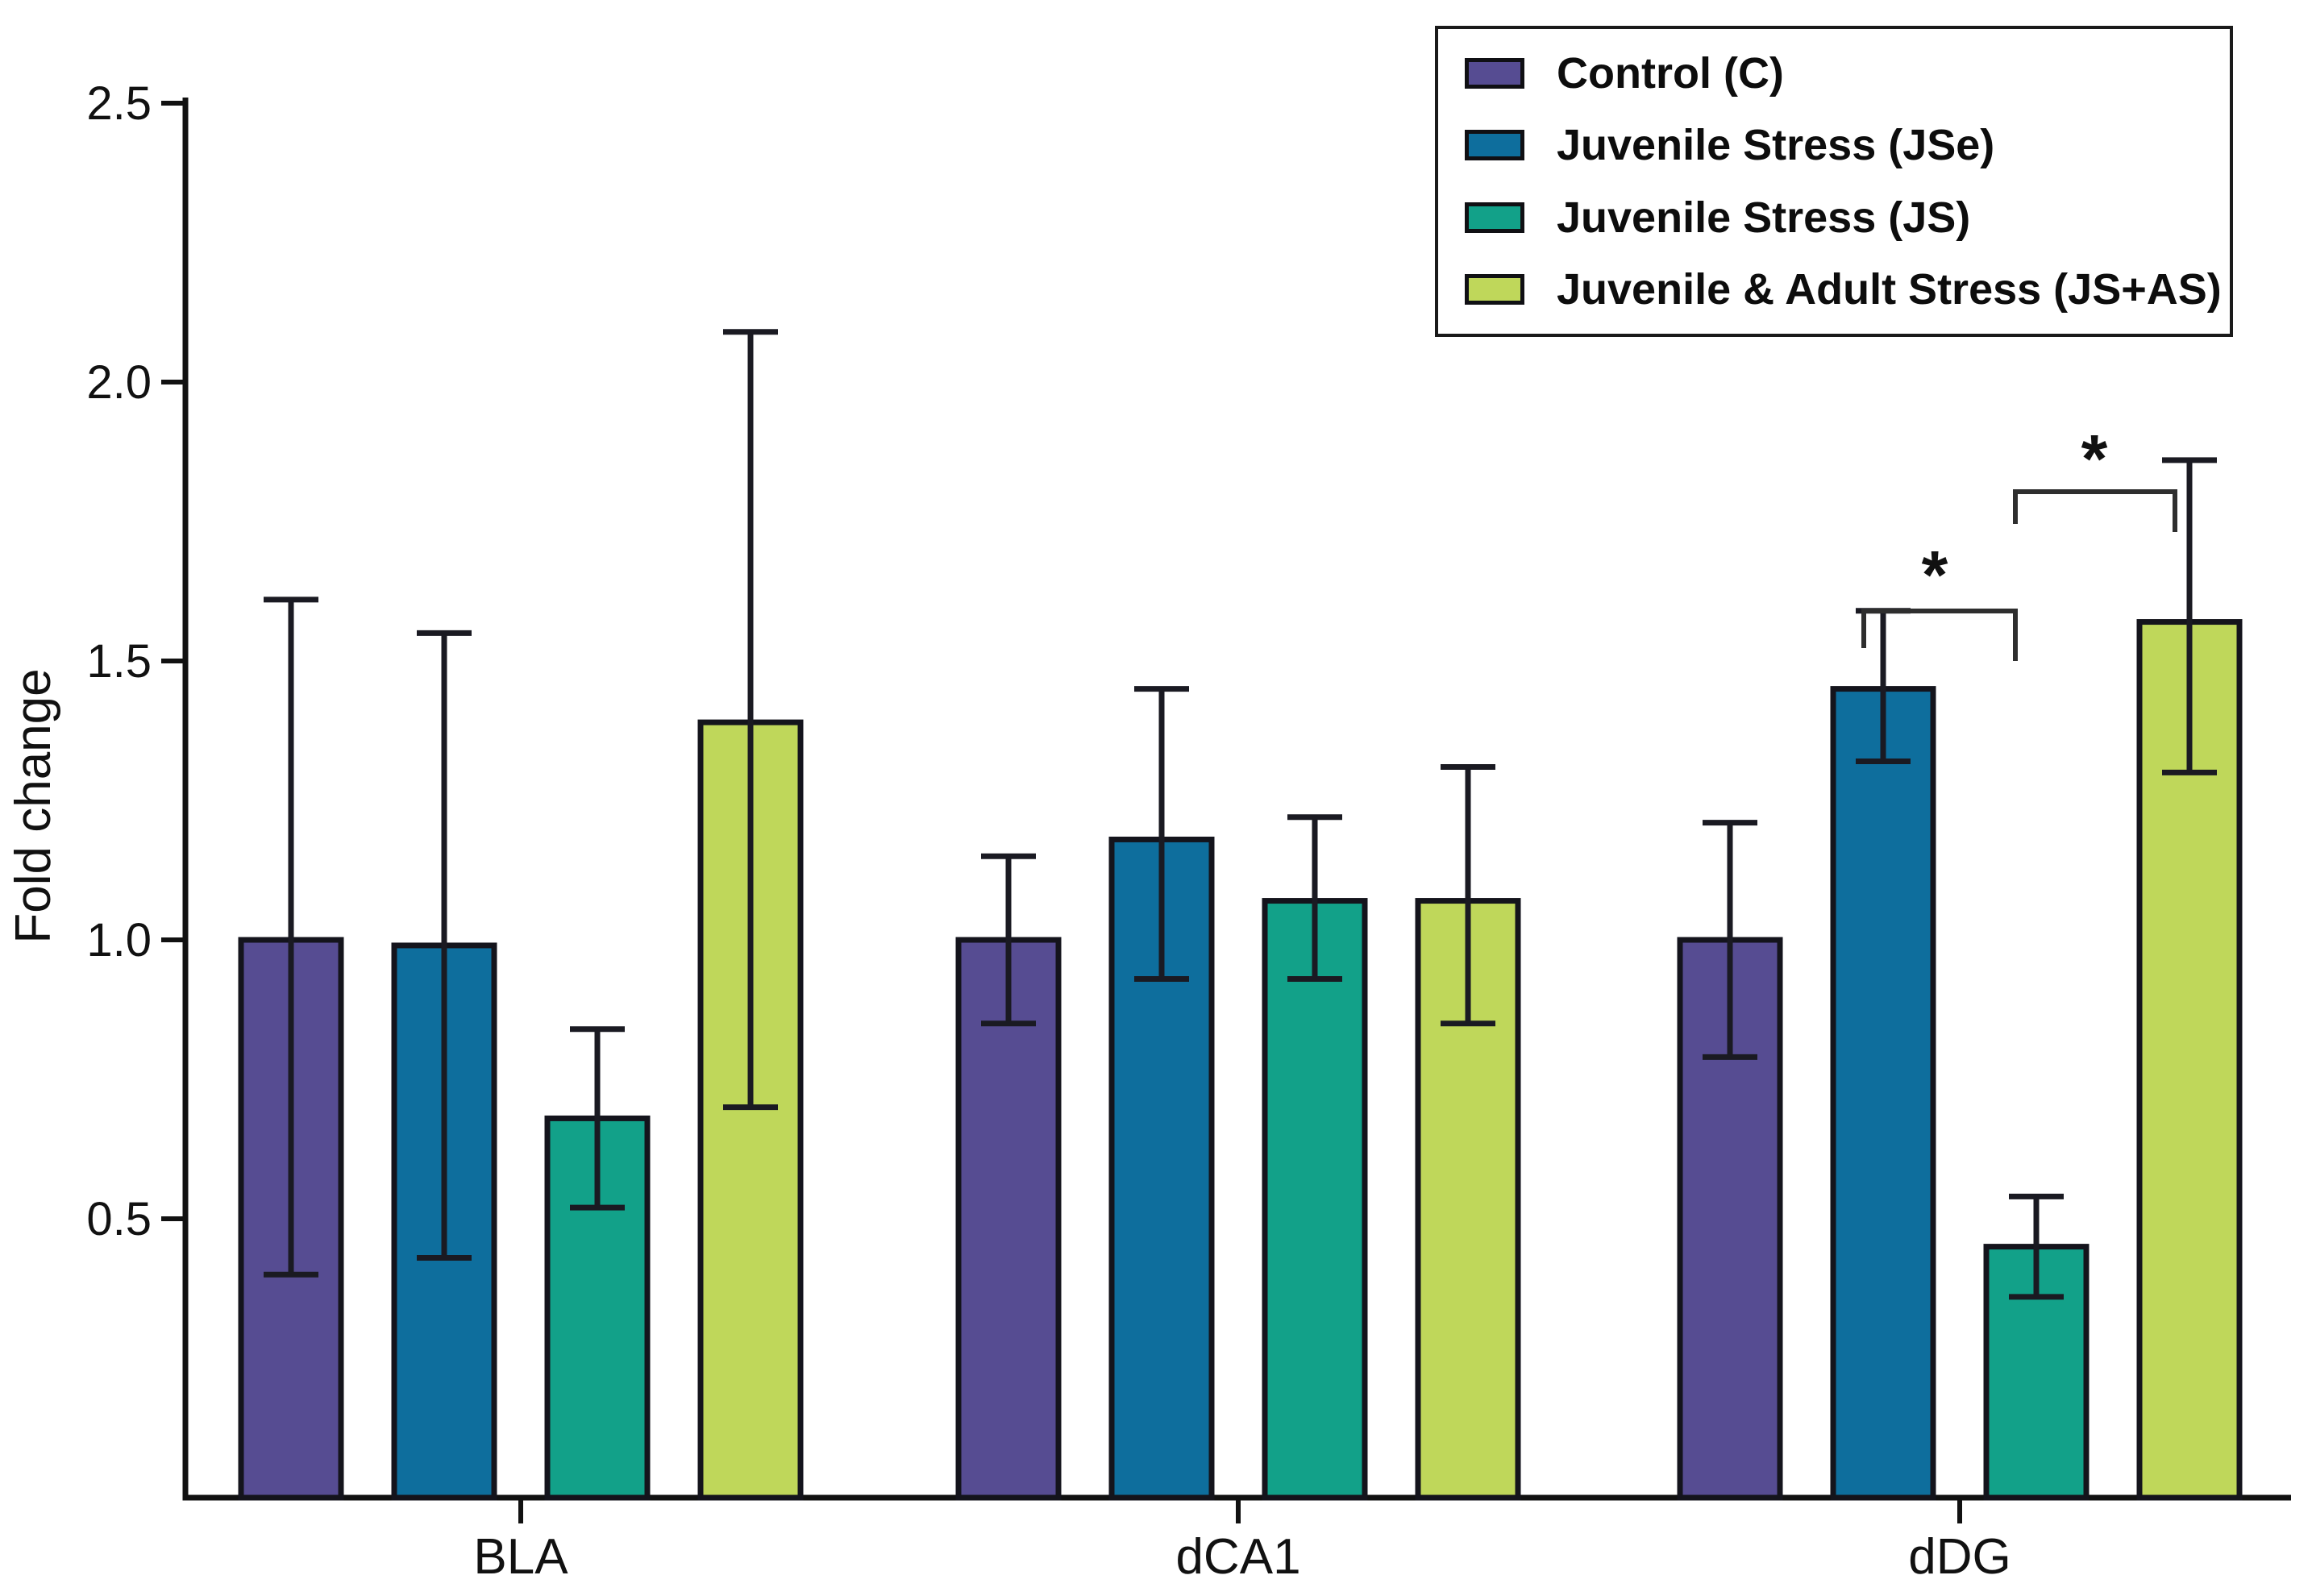  Describe the element at coordinates (119, 1219) in the screenshot. I see `y-ticklabel-0.5: 0.5` at that location.